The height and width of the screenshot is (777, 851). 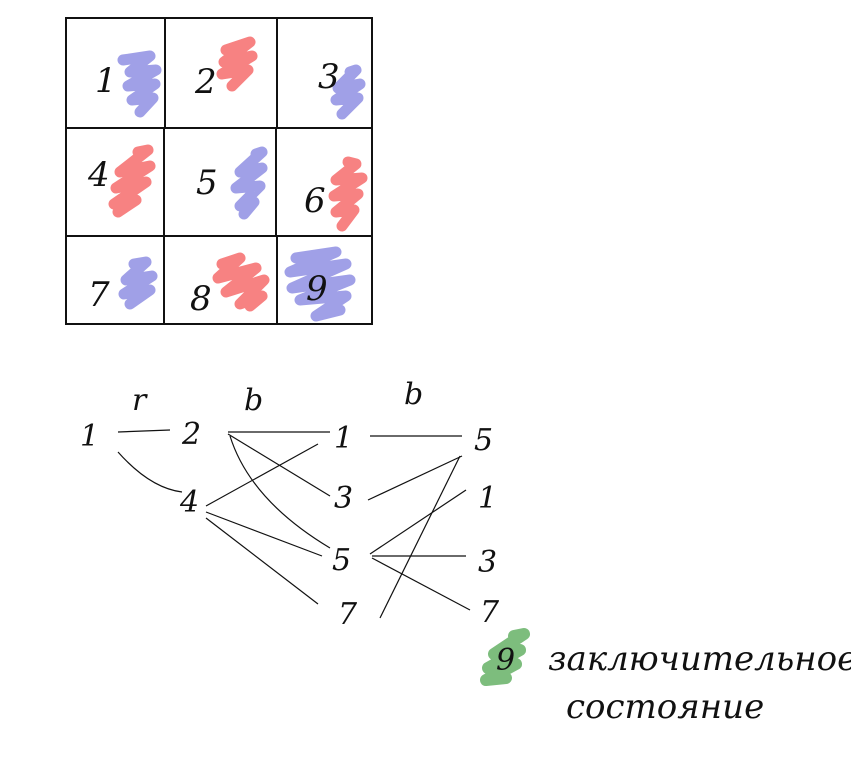 I want to click on final-state-highlight, so click(x=505, y=657).